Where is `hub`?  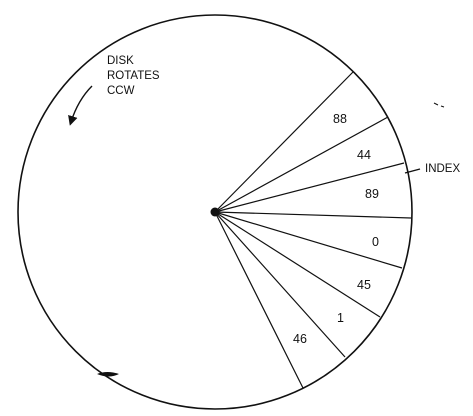
hub is located at coordinates (215, 212).